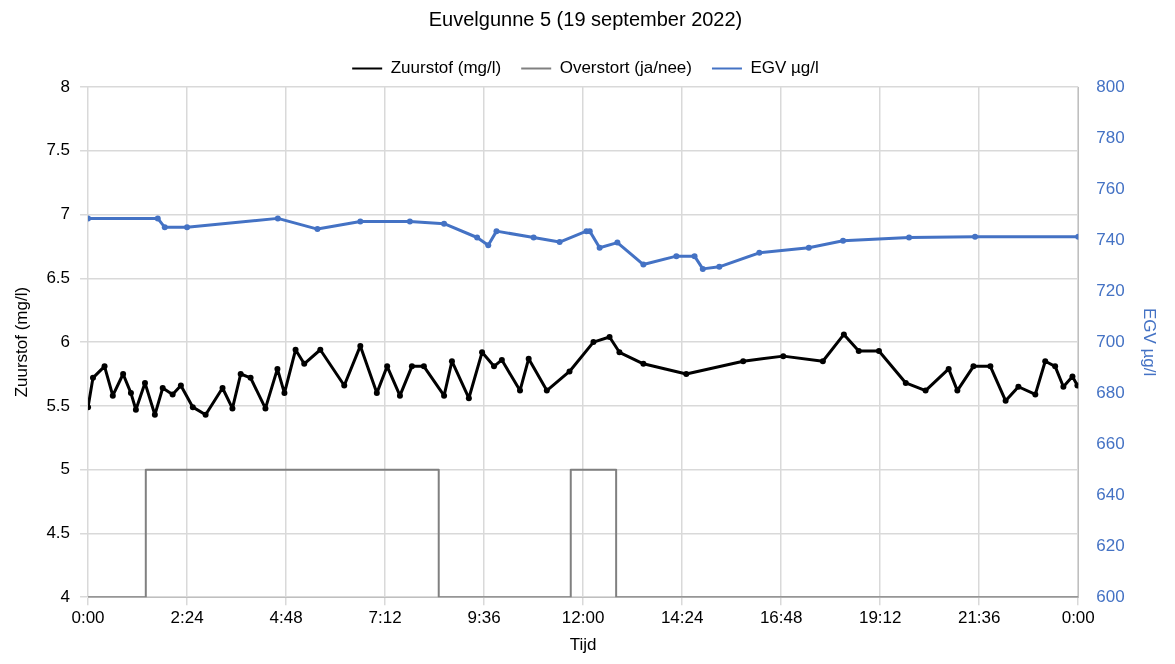  I want to click on y2-tick-label: 620, so click(1110, 545).